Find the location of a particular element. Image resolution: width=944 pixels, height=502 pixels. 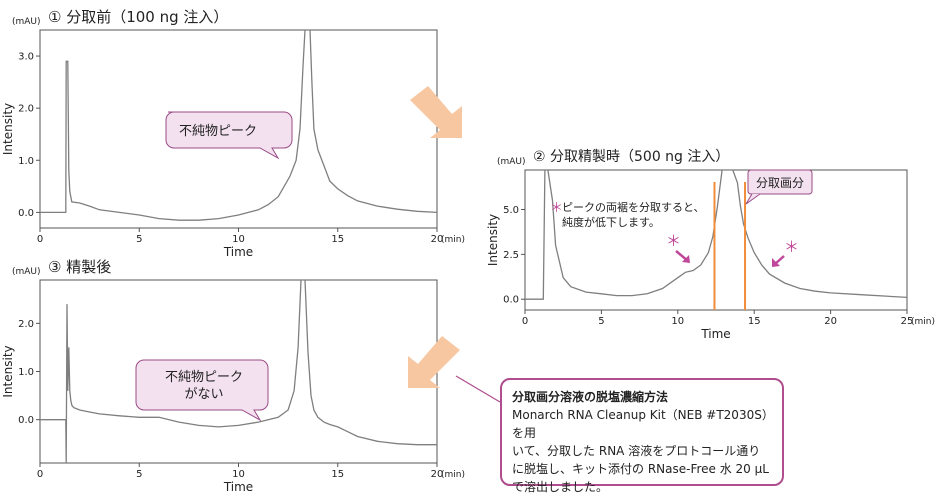

impurity-callout-text: 不純物ピーク is located at coordinates (218, 131).